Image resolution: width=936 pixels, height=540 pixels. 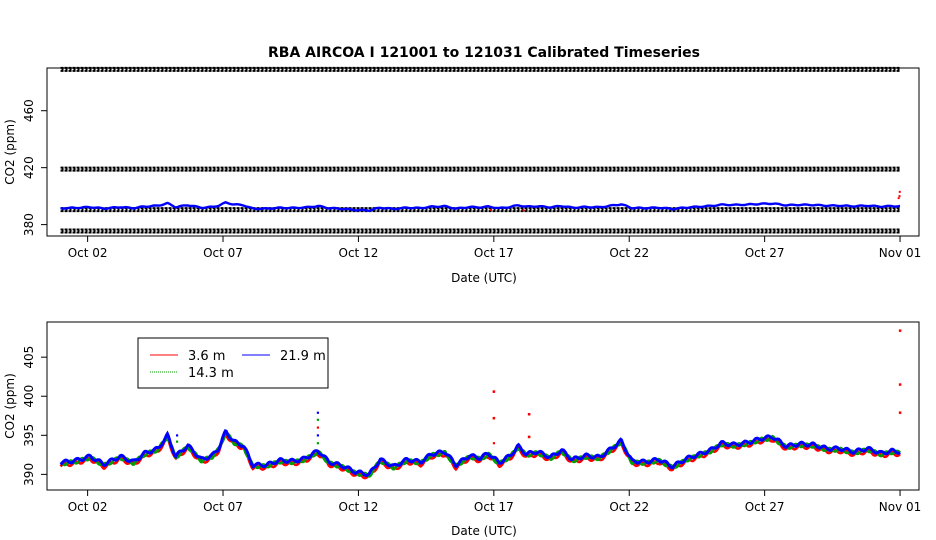 What do you see at coordinates (765, 507) in the screenshot?
I see `bottom-x-tick-label: Oct 27` at bounding box center [765, 507].